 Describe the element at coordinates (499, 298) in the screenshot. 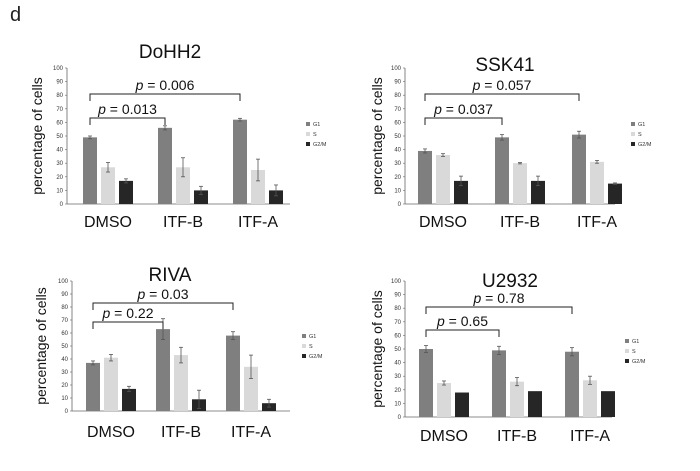

I see `p-value-label: p = 0.78` at that location.